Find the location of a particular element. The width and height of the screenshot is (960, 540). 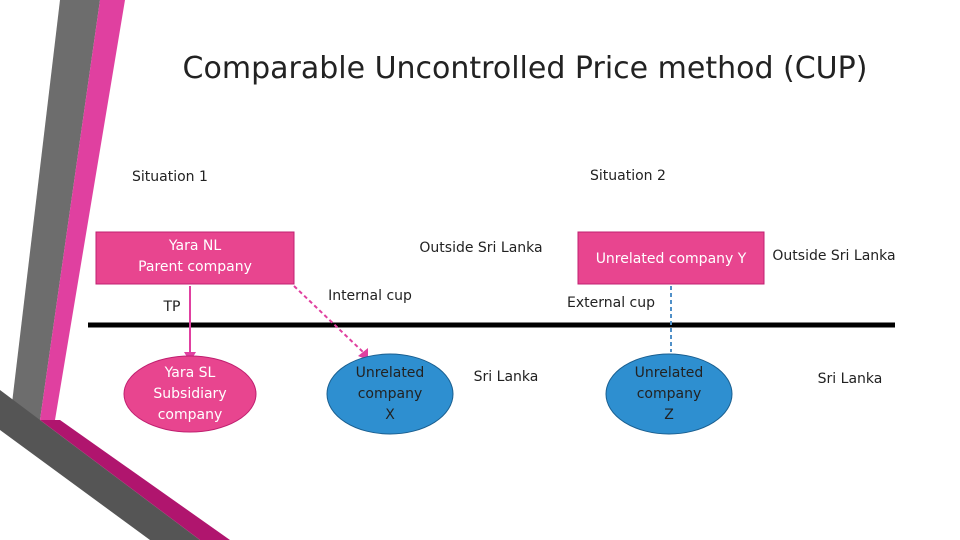

unrelated-x-node is located at coordinates (390, 394).